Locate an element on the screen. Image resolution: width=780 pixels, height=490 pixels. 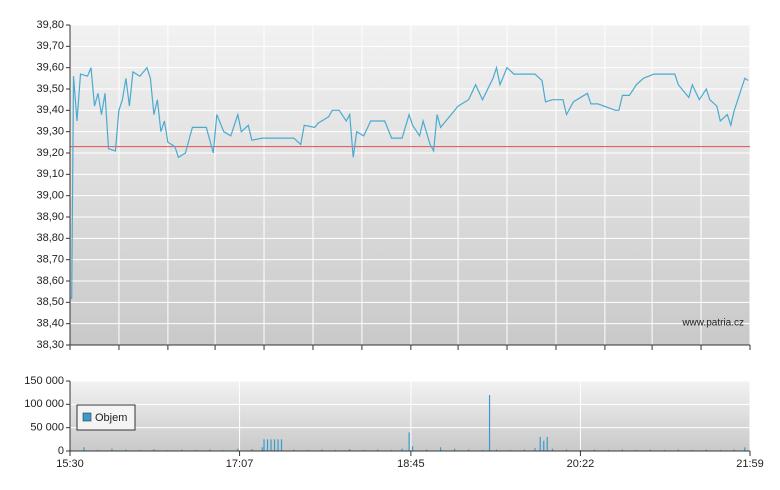
y-tick-label: 38,50 is located at coordinates (50, 302).